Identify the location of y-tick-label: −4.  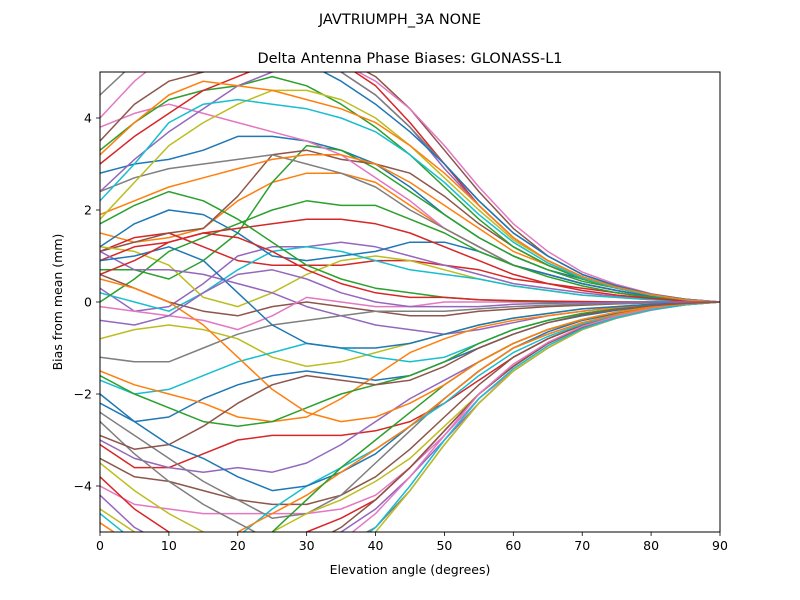
(83, 486).